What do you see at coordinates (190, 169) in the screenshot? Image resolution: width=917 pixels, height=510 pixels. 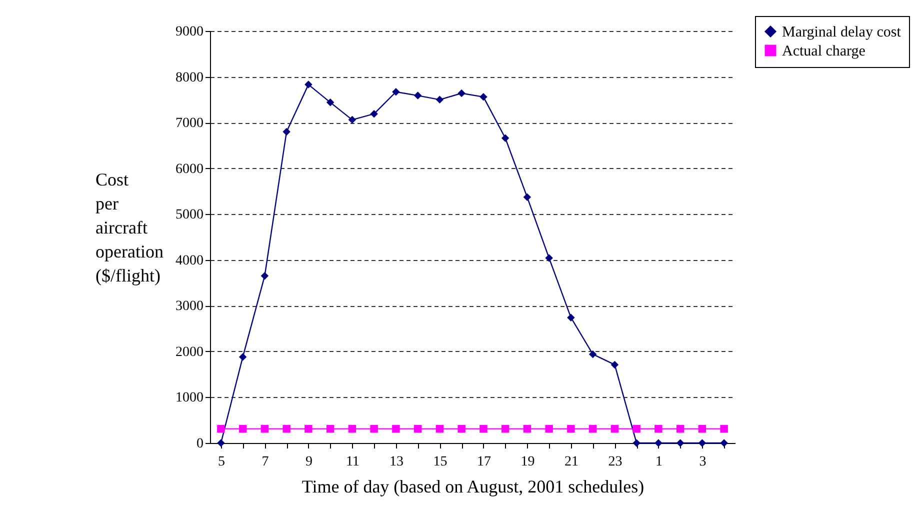 I see `y-tick-label: 6000` at bounding box center [190, 169].